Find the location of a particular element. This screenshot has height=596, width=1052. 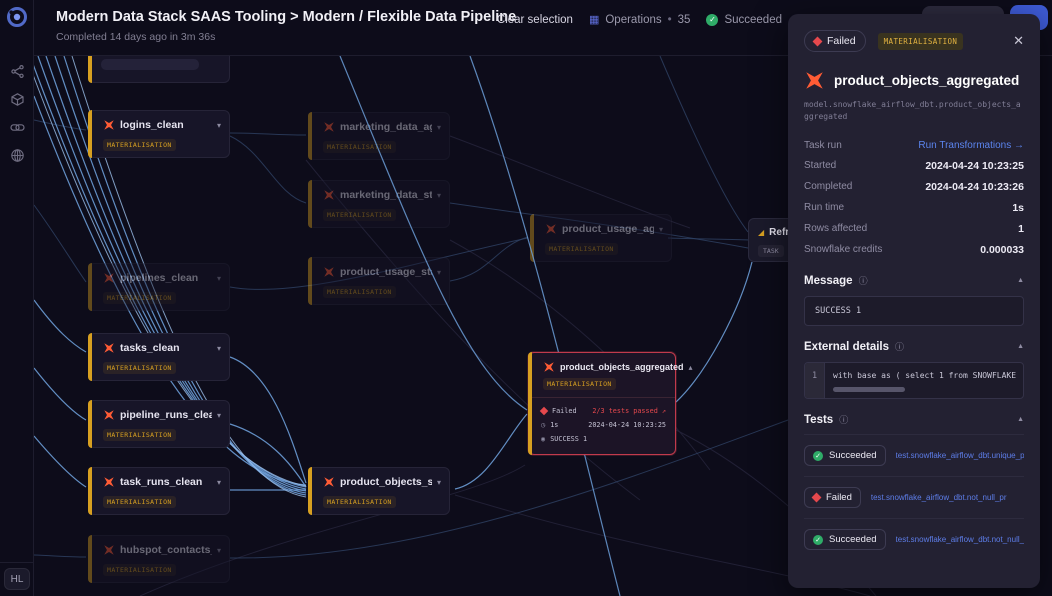

node-task-runs-clean: task_runs_clean ▾ MATERIALISATION is located at coordinates (159, 491).